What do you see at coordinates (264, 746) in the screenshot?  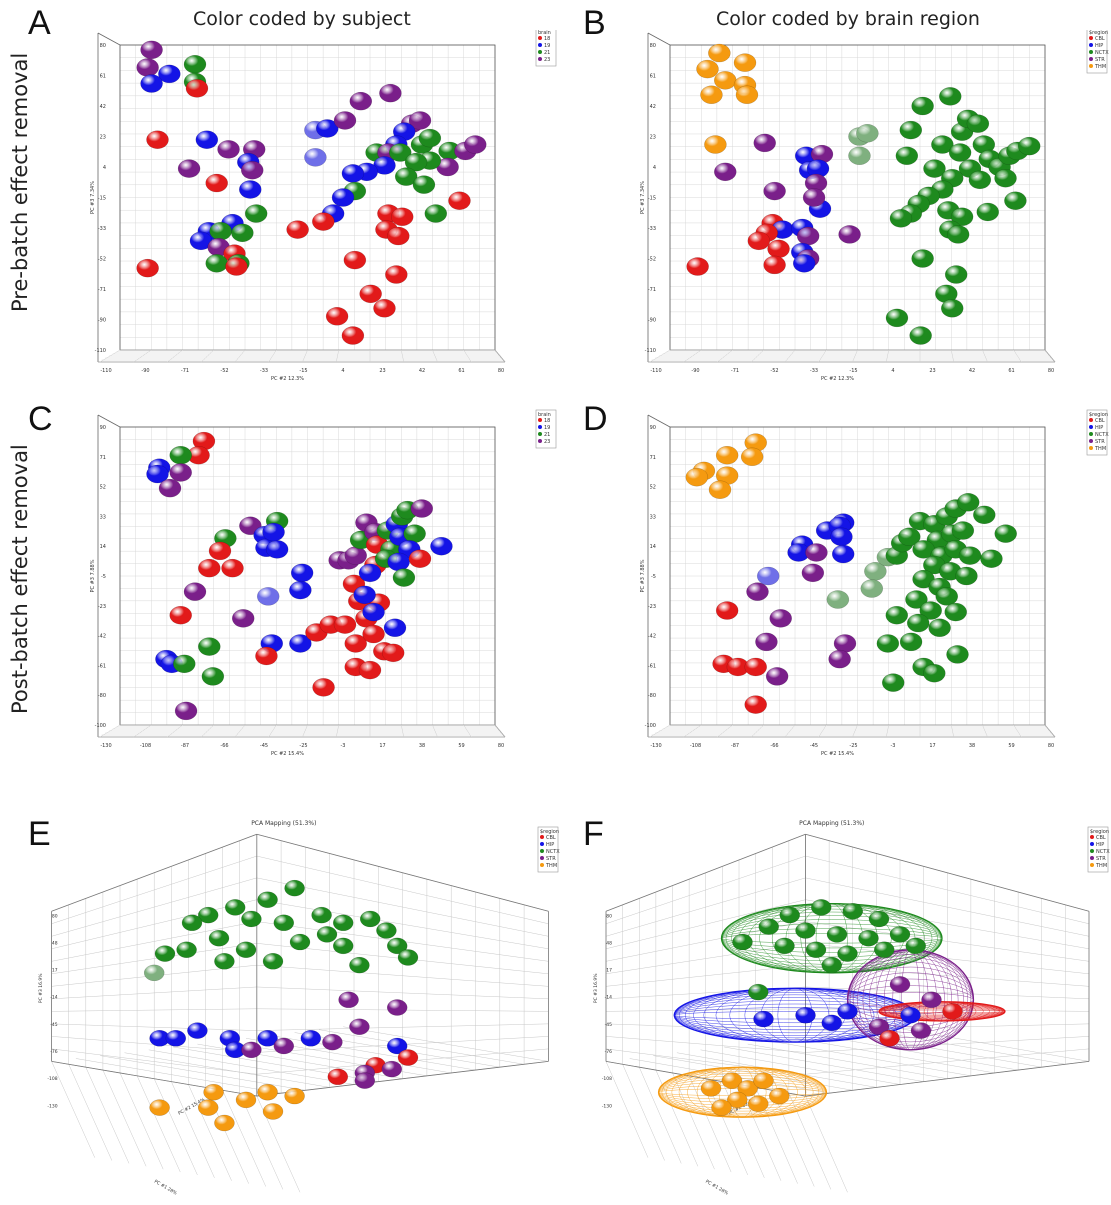 I see `chart-c-x-tick: -45` at bounding box center [264, 746].